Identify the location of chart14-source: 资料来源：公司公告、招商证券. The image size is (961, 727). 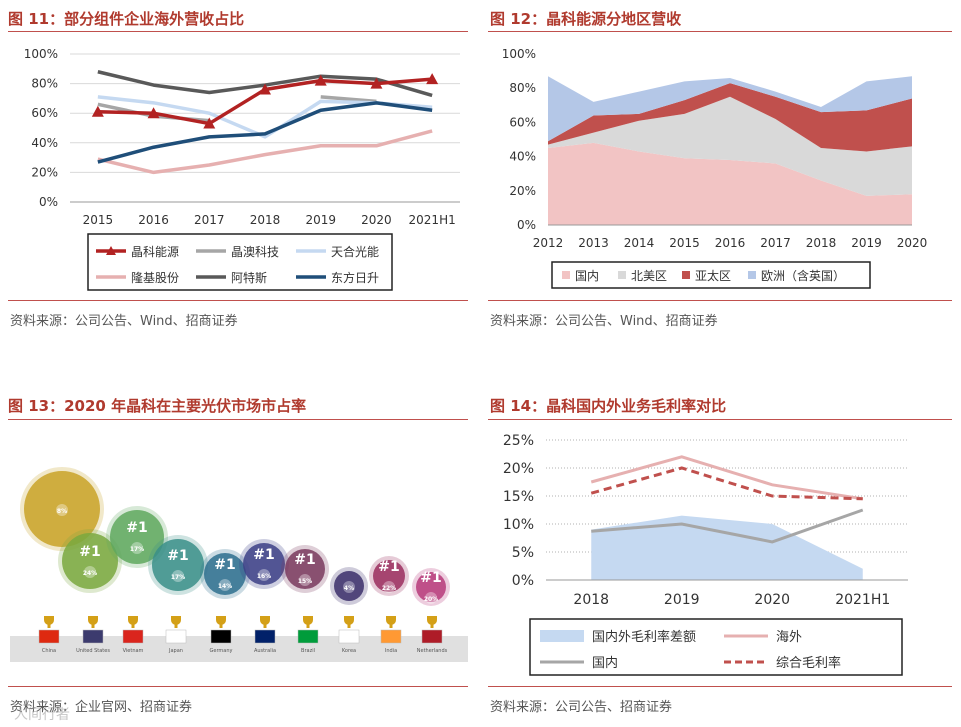
(581, 707).